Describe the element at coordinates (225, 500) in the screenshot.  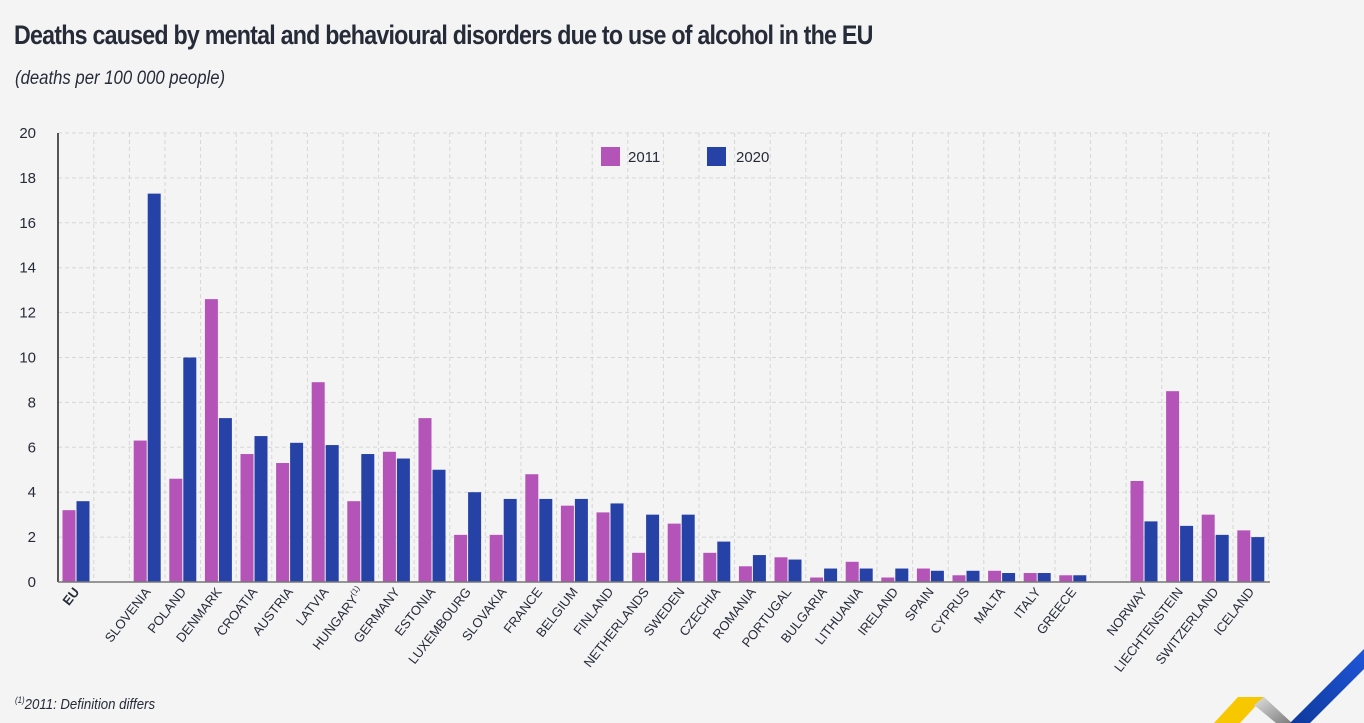
I see `bar-2020-denmark` at that location.